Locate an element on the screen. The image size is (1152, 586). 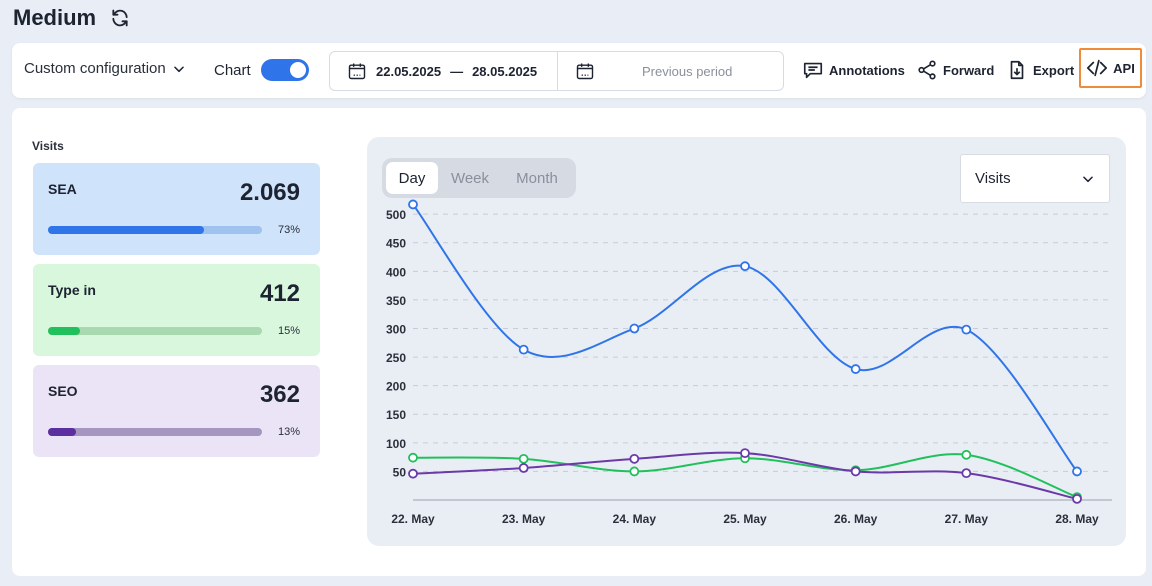
channel-visits: 412 is located at coordinates (279, 293).